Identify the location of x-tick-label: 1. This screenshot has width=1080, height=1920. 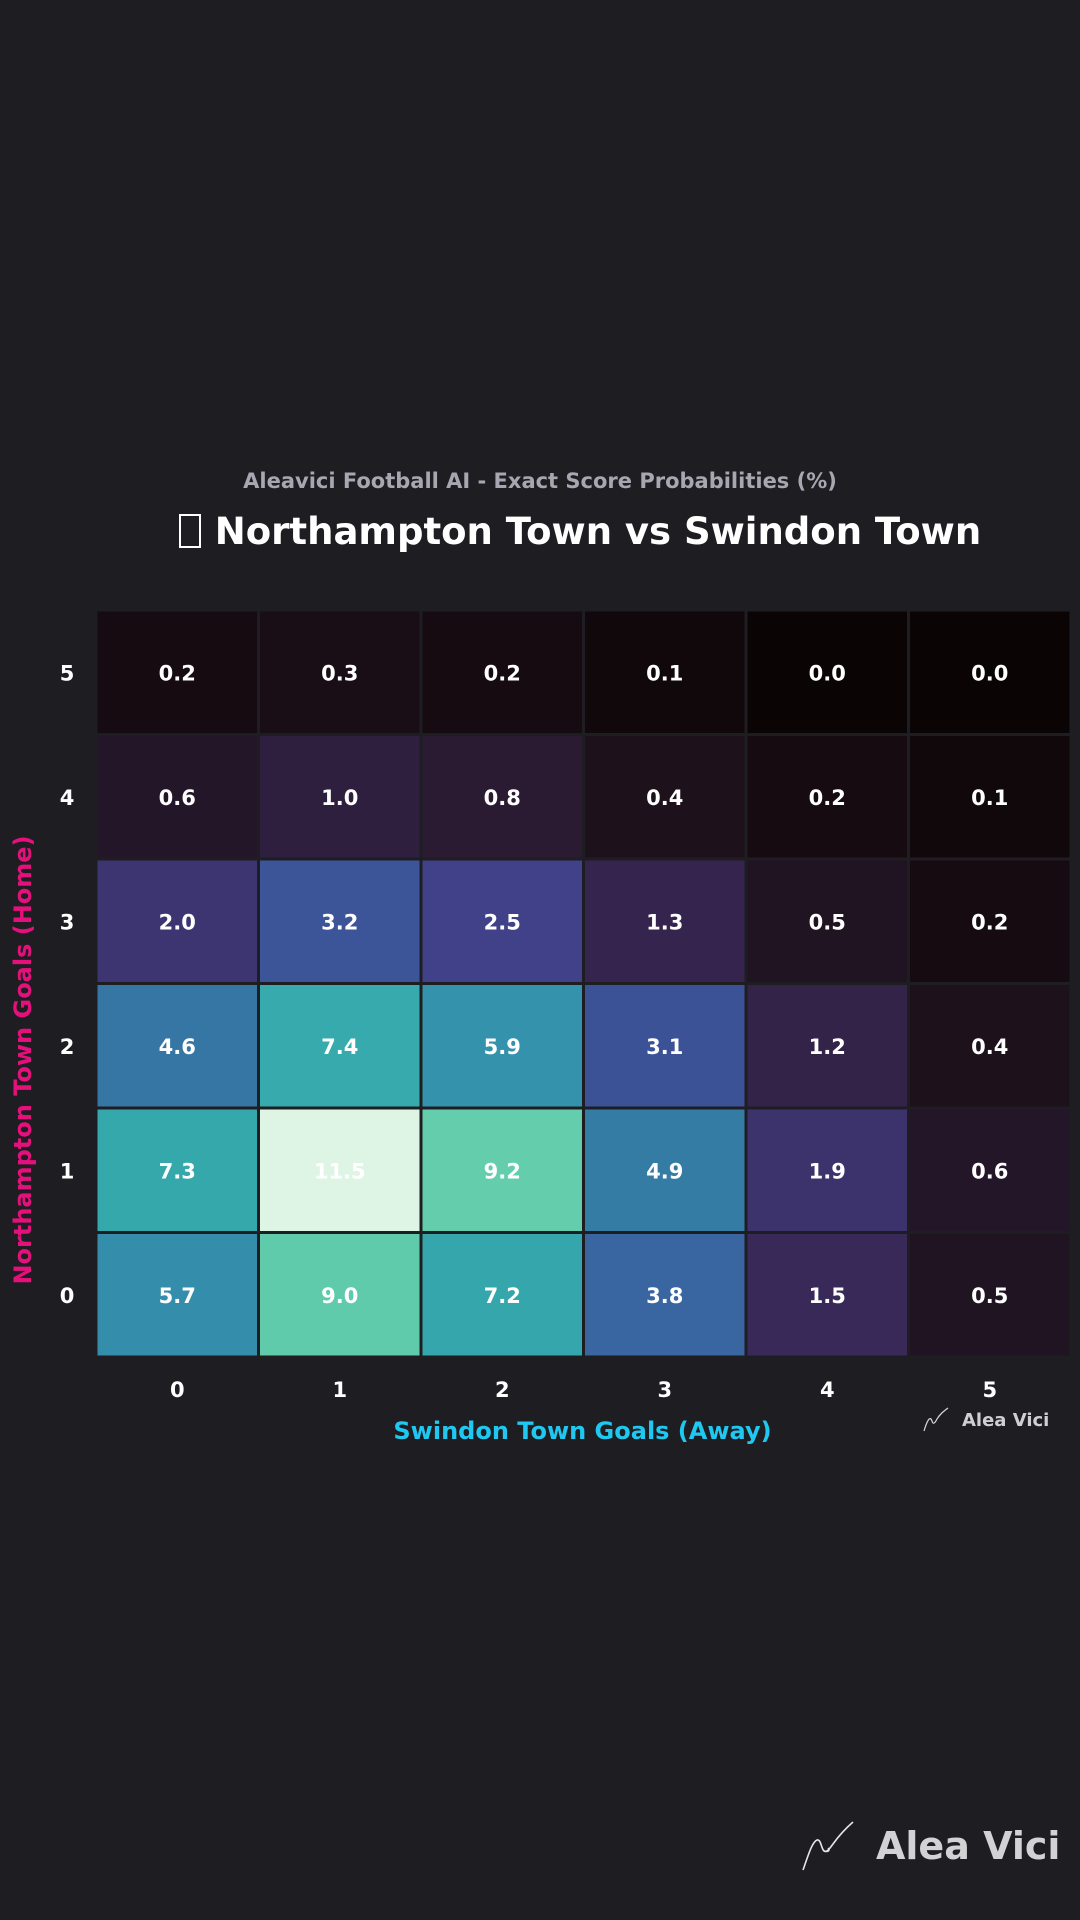
(339, 1390).